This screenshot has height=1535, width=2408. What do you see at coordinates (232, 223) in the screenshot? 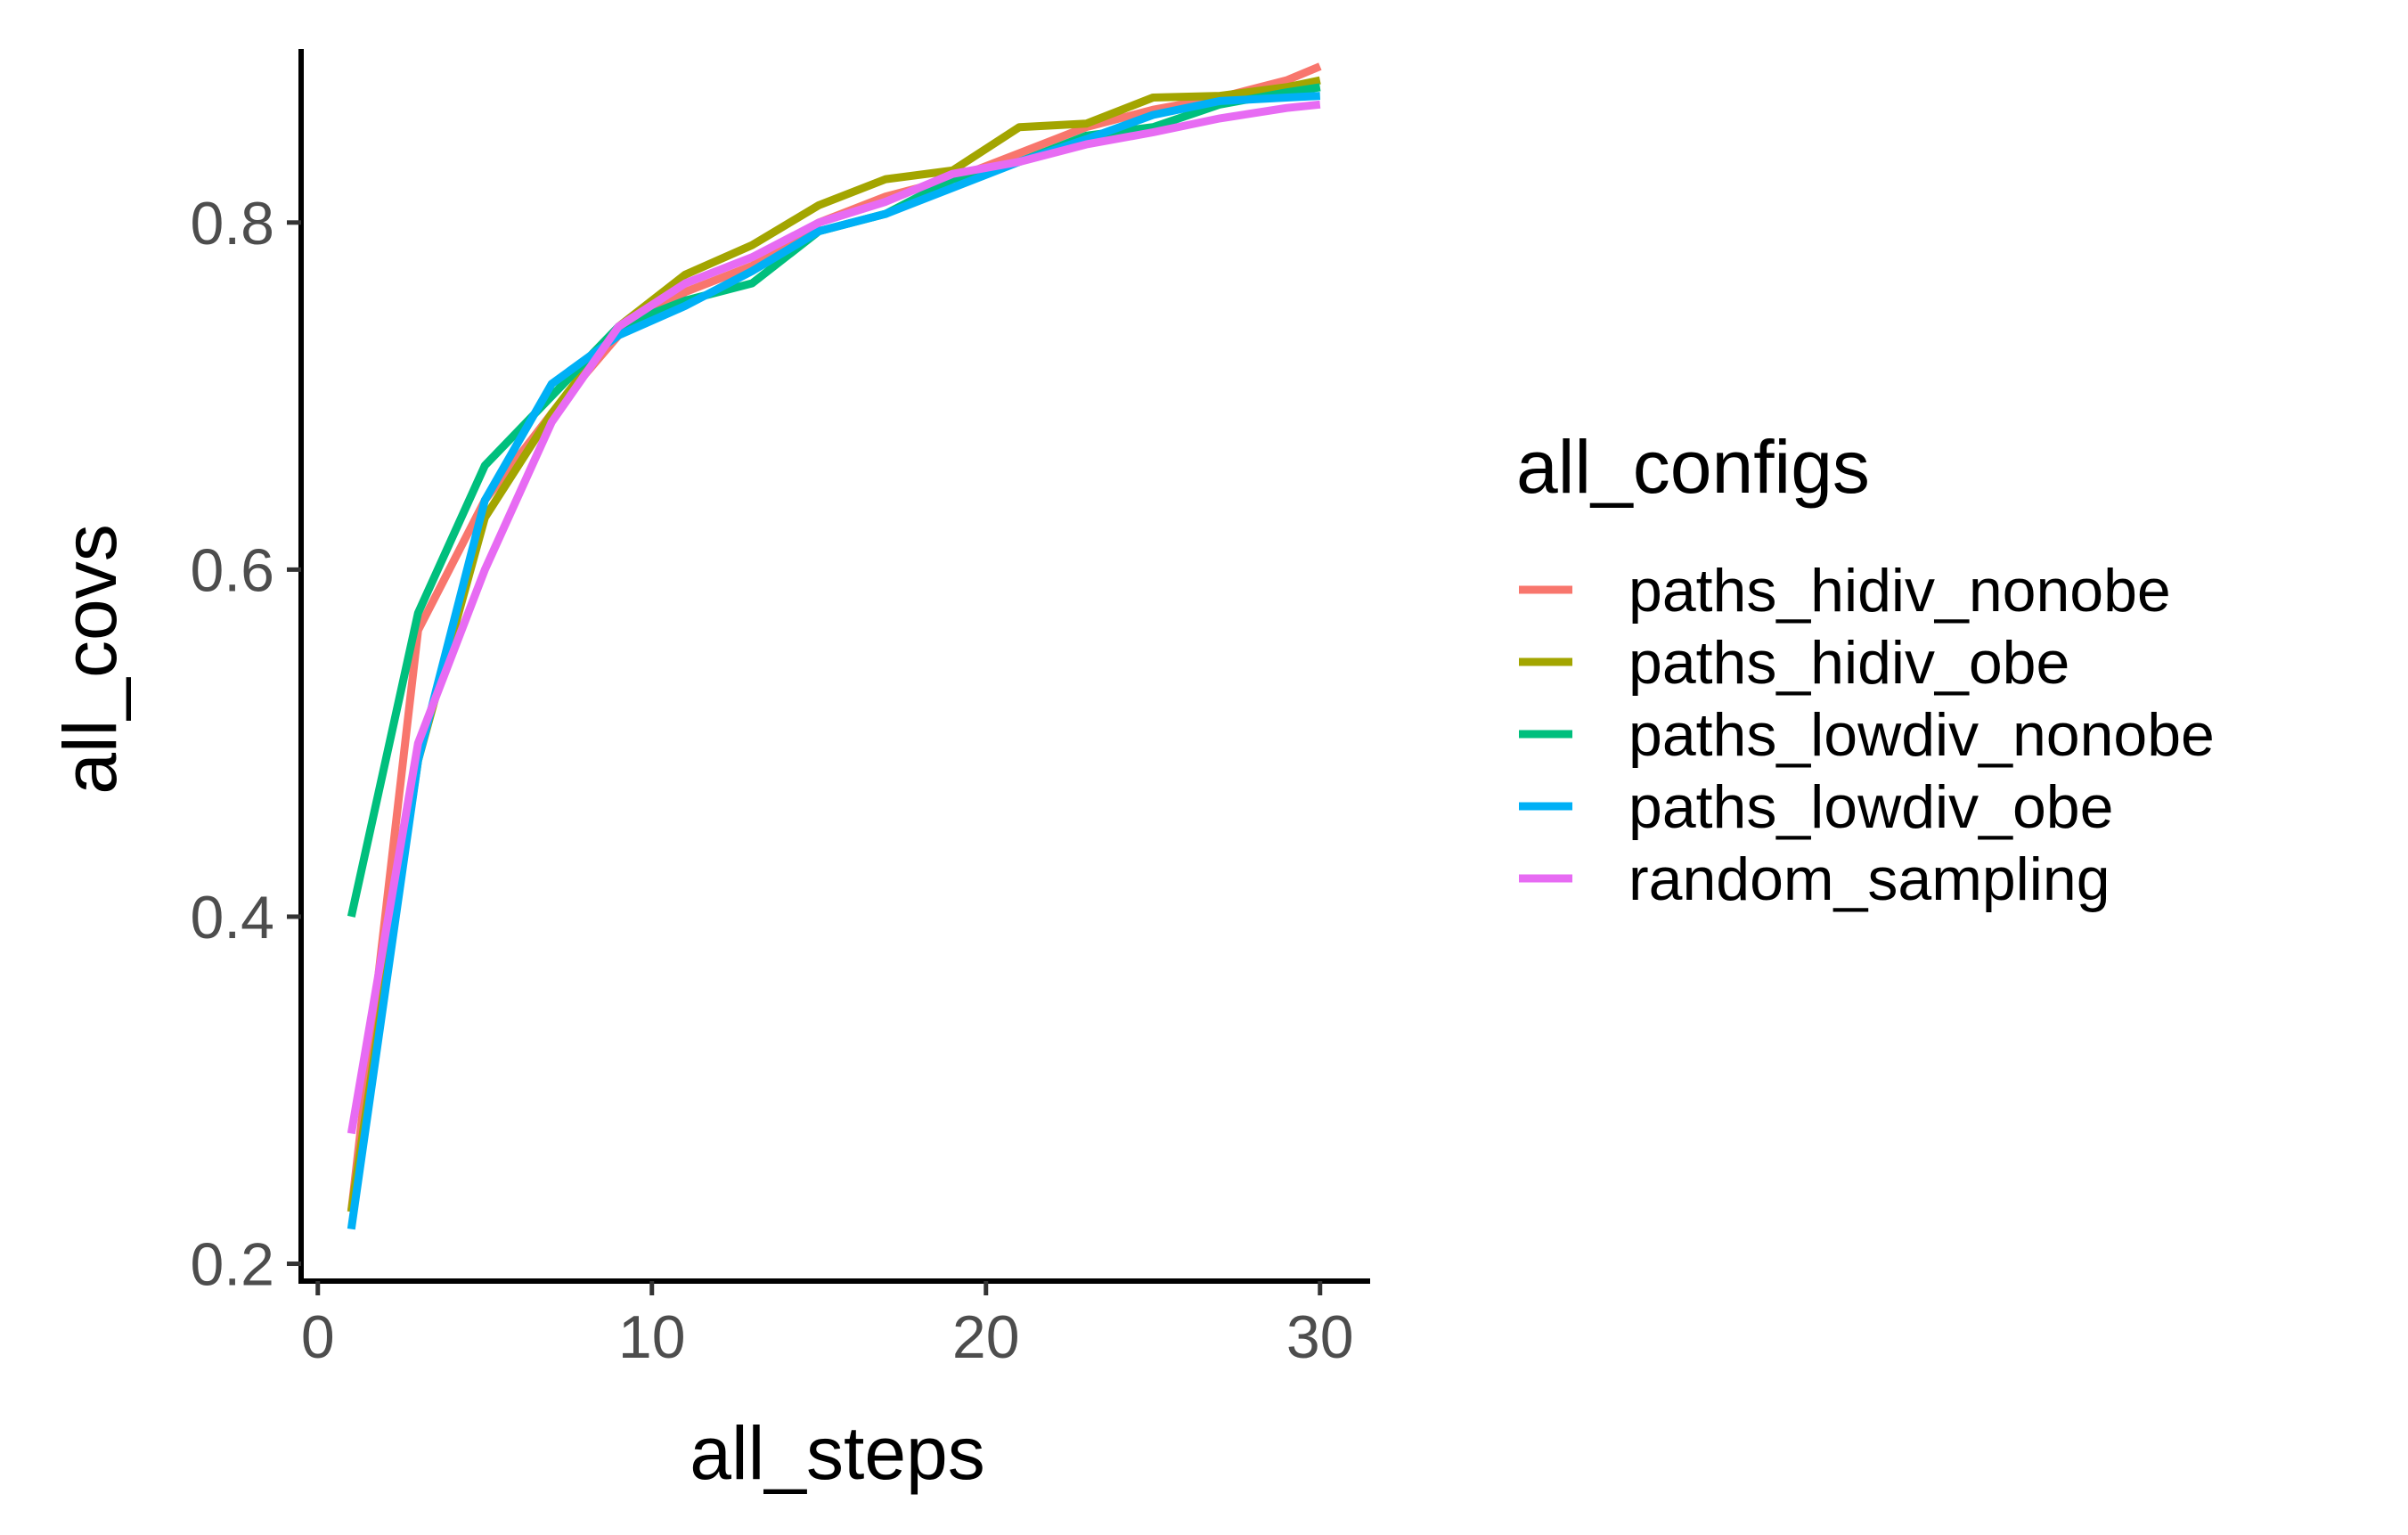
I see `y-tick-label: 0.8` at bounding box center [232, 223].